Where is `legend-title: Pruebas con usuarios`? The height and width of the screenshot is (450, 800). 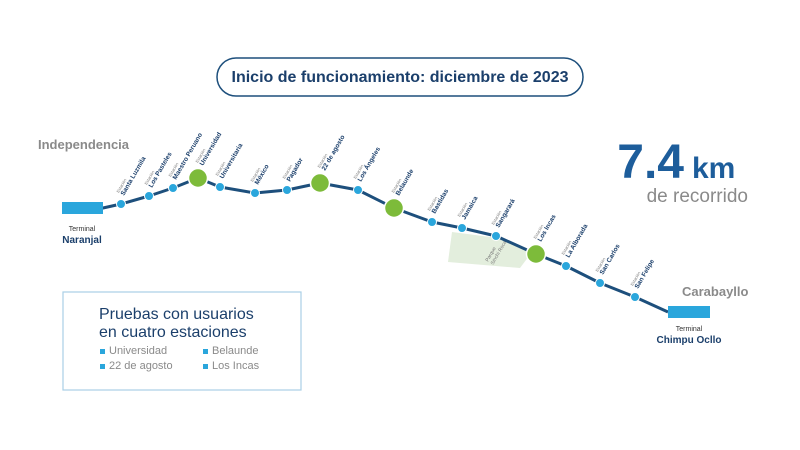
legend-title: Pruebas con usuarios is located at coordinates (176, 314).